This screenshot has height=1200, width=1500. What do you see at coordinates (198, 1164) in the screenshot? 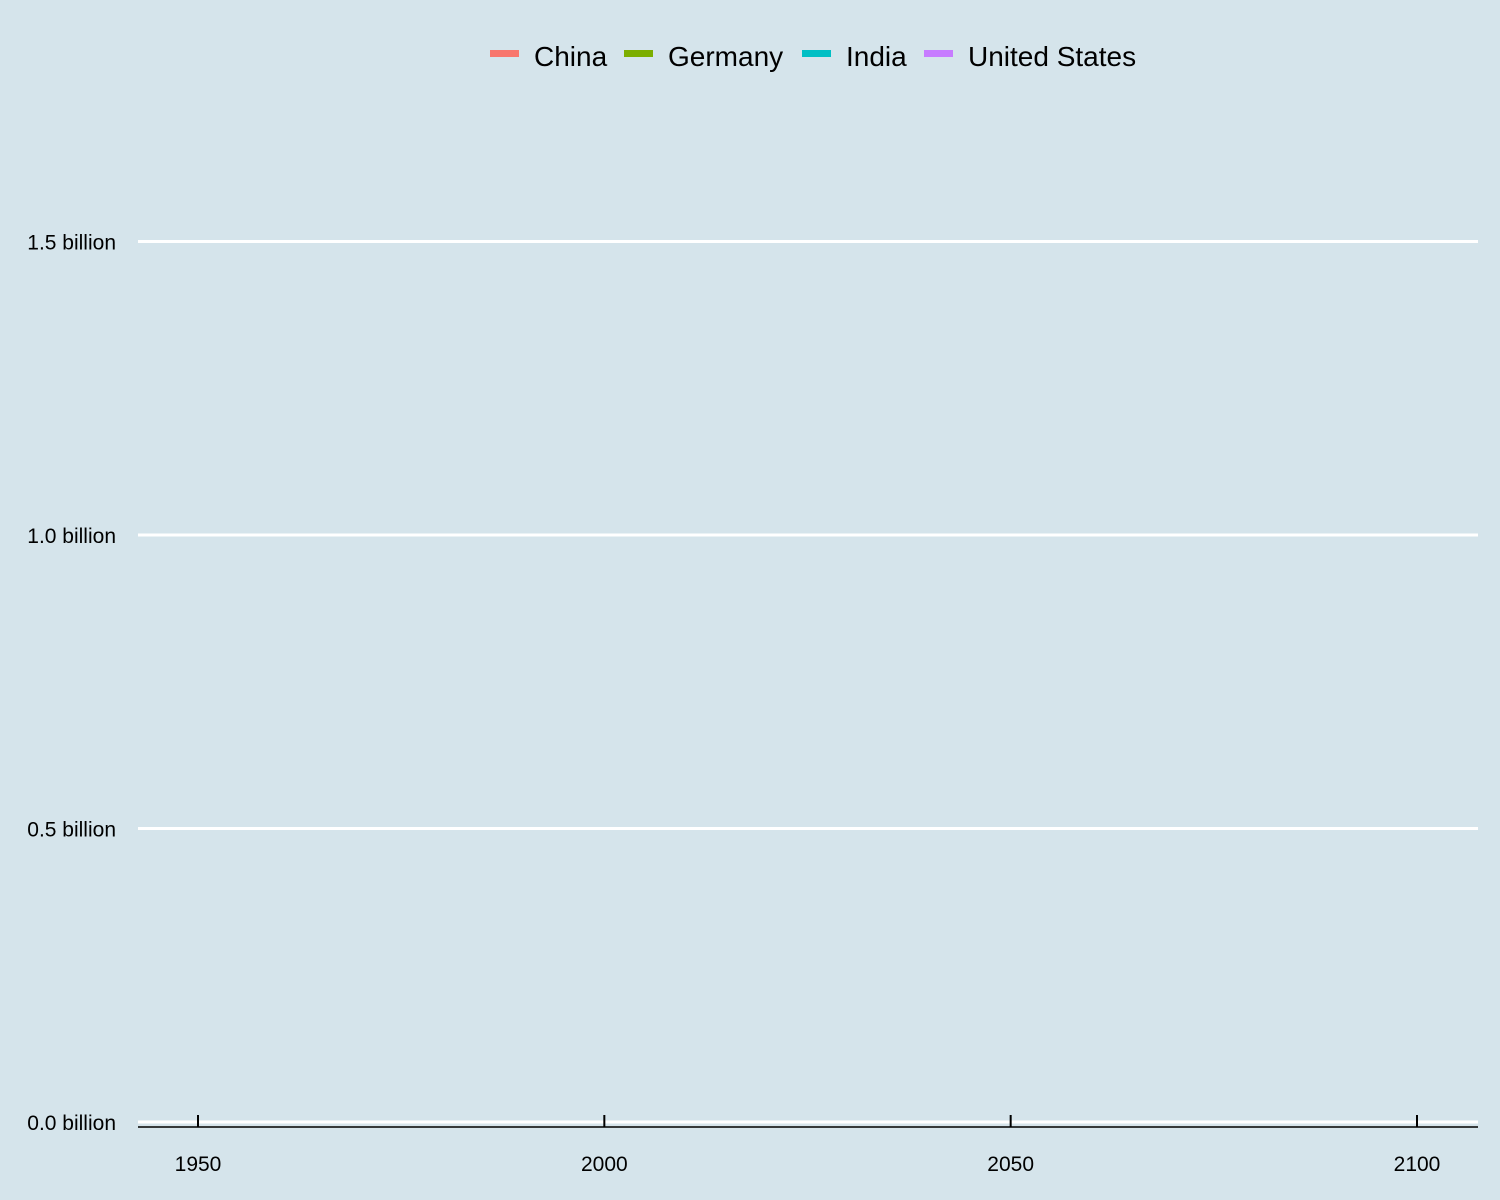
I see `x-tick-label: 1950` at bounding box center [198, 1164].